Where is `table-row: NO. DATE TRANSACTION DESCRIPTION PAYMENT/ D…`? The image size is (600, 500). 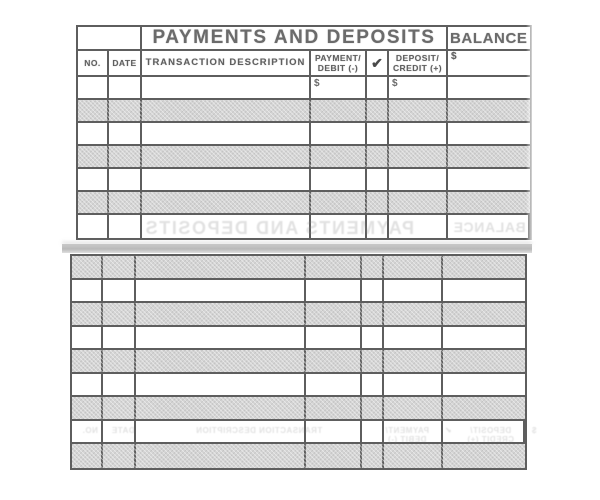 table-row: NO. DATE TRANSACTION DESCRIPTION PAYMENT/ D… is located at coordinates (304, 432).